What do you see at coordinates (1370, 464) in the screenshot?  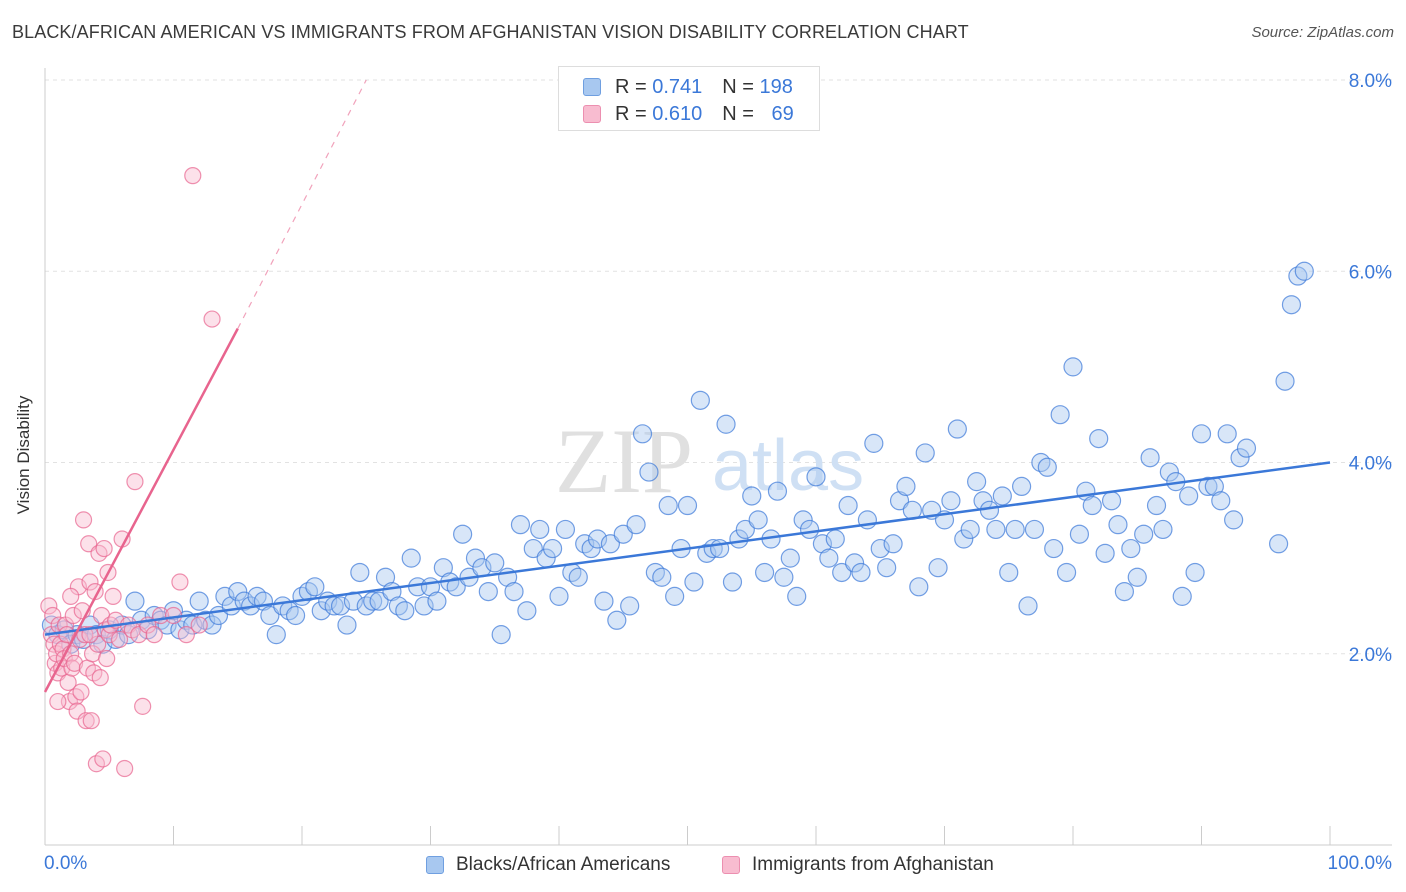 I see `y-tick-label: 4.0%` at bounding box center [1370, 464].